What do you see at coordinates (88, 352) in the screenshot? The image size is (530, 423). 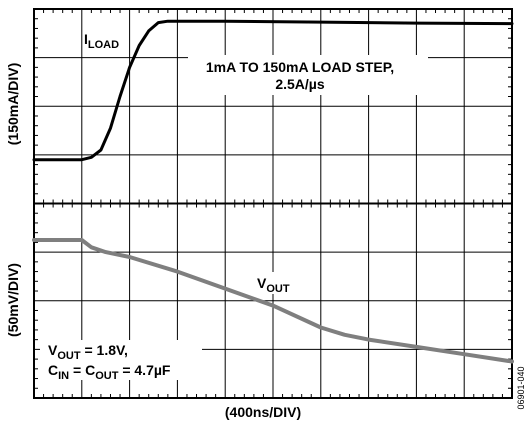 I see `conditions-line1: VOUT = 1.8V,` at bounding box center [88, 352].